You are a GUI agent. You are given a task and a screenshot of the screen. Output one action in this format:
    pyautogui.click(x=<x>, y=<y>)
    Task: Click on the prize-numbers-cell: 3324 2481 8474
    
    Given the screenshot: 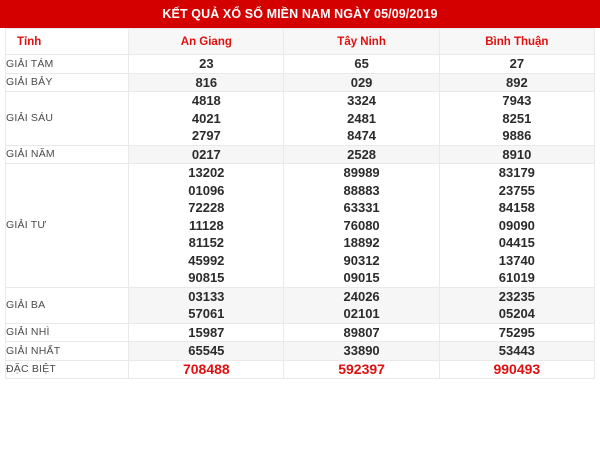 What is the action you would take?
    pyautogui.click(x=361, y=118)
    